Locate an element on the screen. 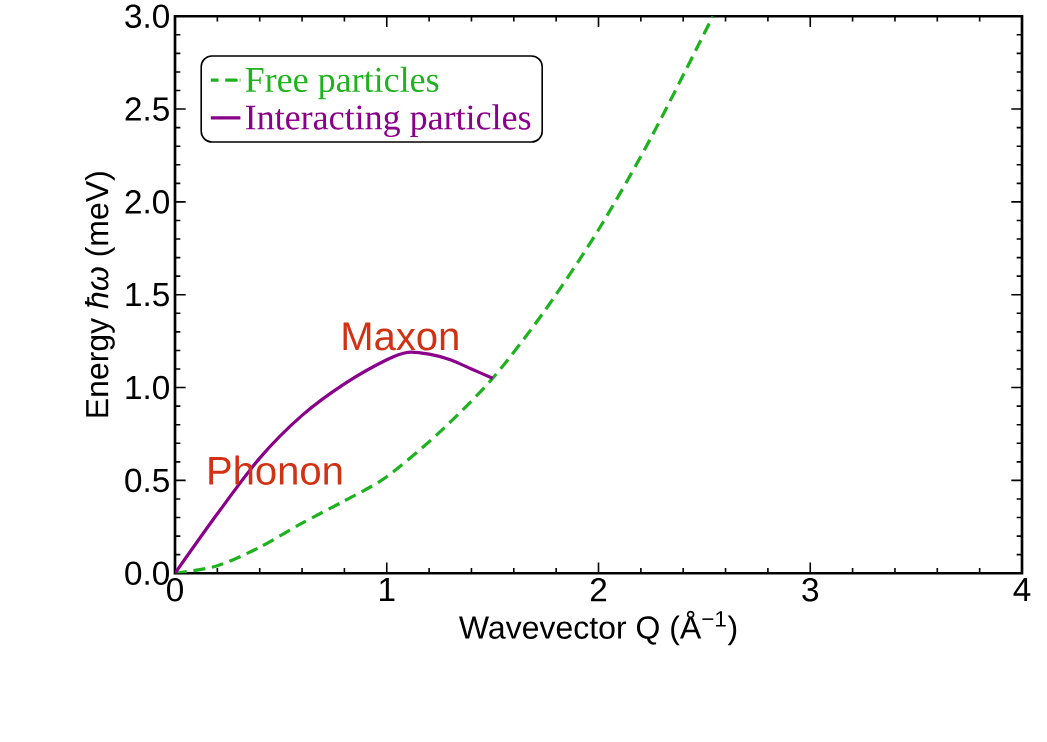 The image size is (1047, 742). x-tick-label: 4 is located at coordinates (1022, 589).